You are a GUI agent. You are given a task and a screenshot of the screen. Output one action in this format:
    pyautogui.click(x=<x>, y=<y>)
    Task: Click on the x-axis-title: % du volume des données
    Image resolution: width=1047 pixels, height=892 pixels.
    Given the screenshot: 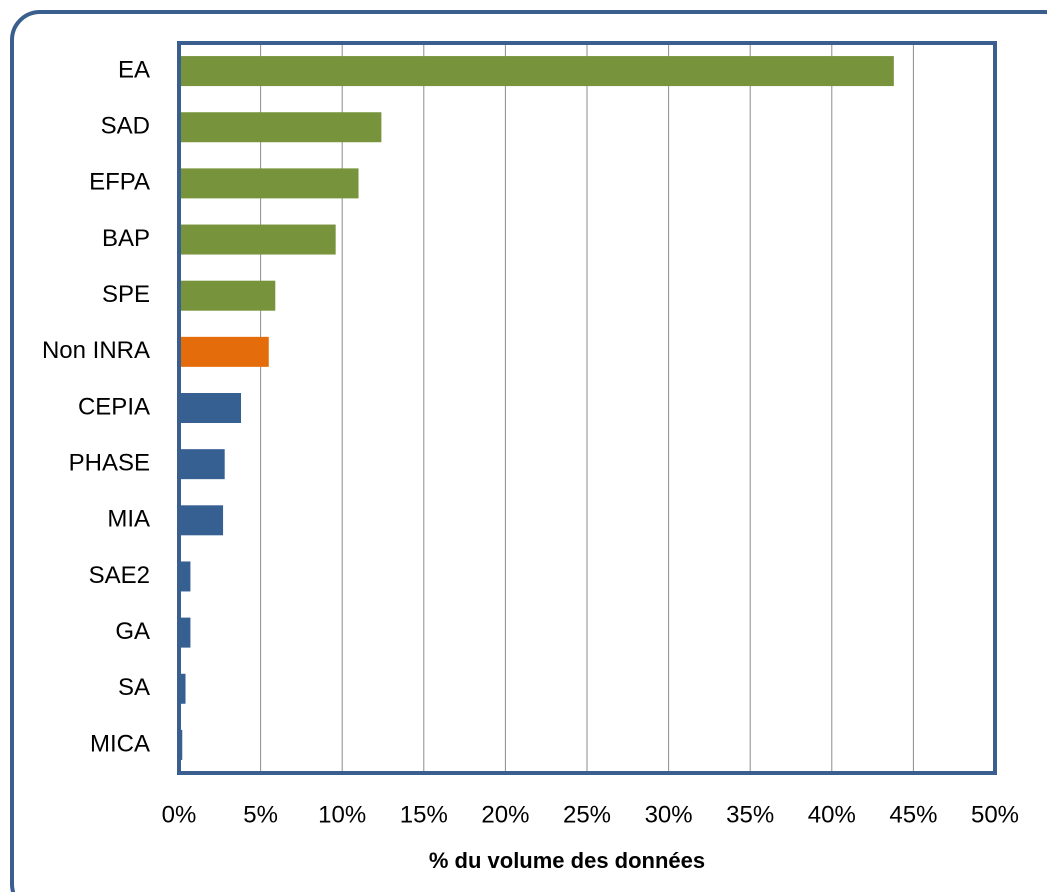 What is the action you would take?
    pyautogui.click(x=567, y=860)
    